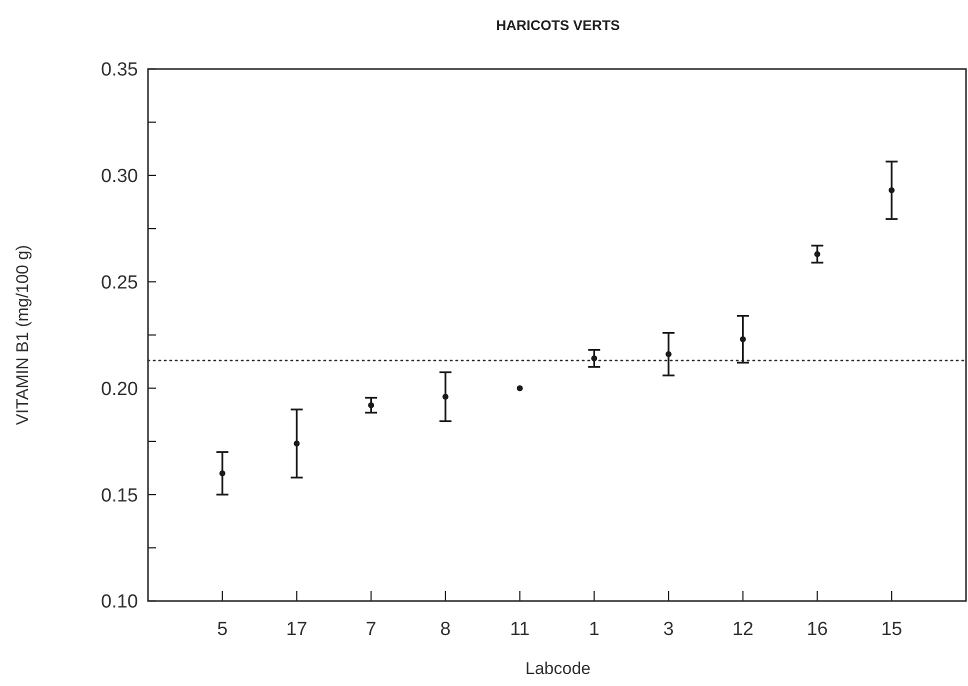 The height and width of the screenshot is (686, 968). I want to click on x-tick-label: 5, so click(222, 629).